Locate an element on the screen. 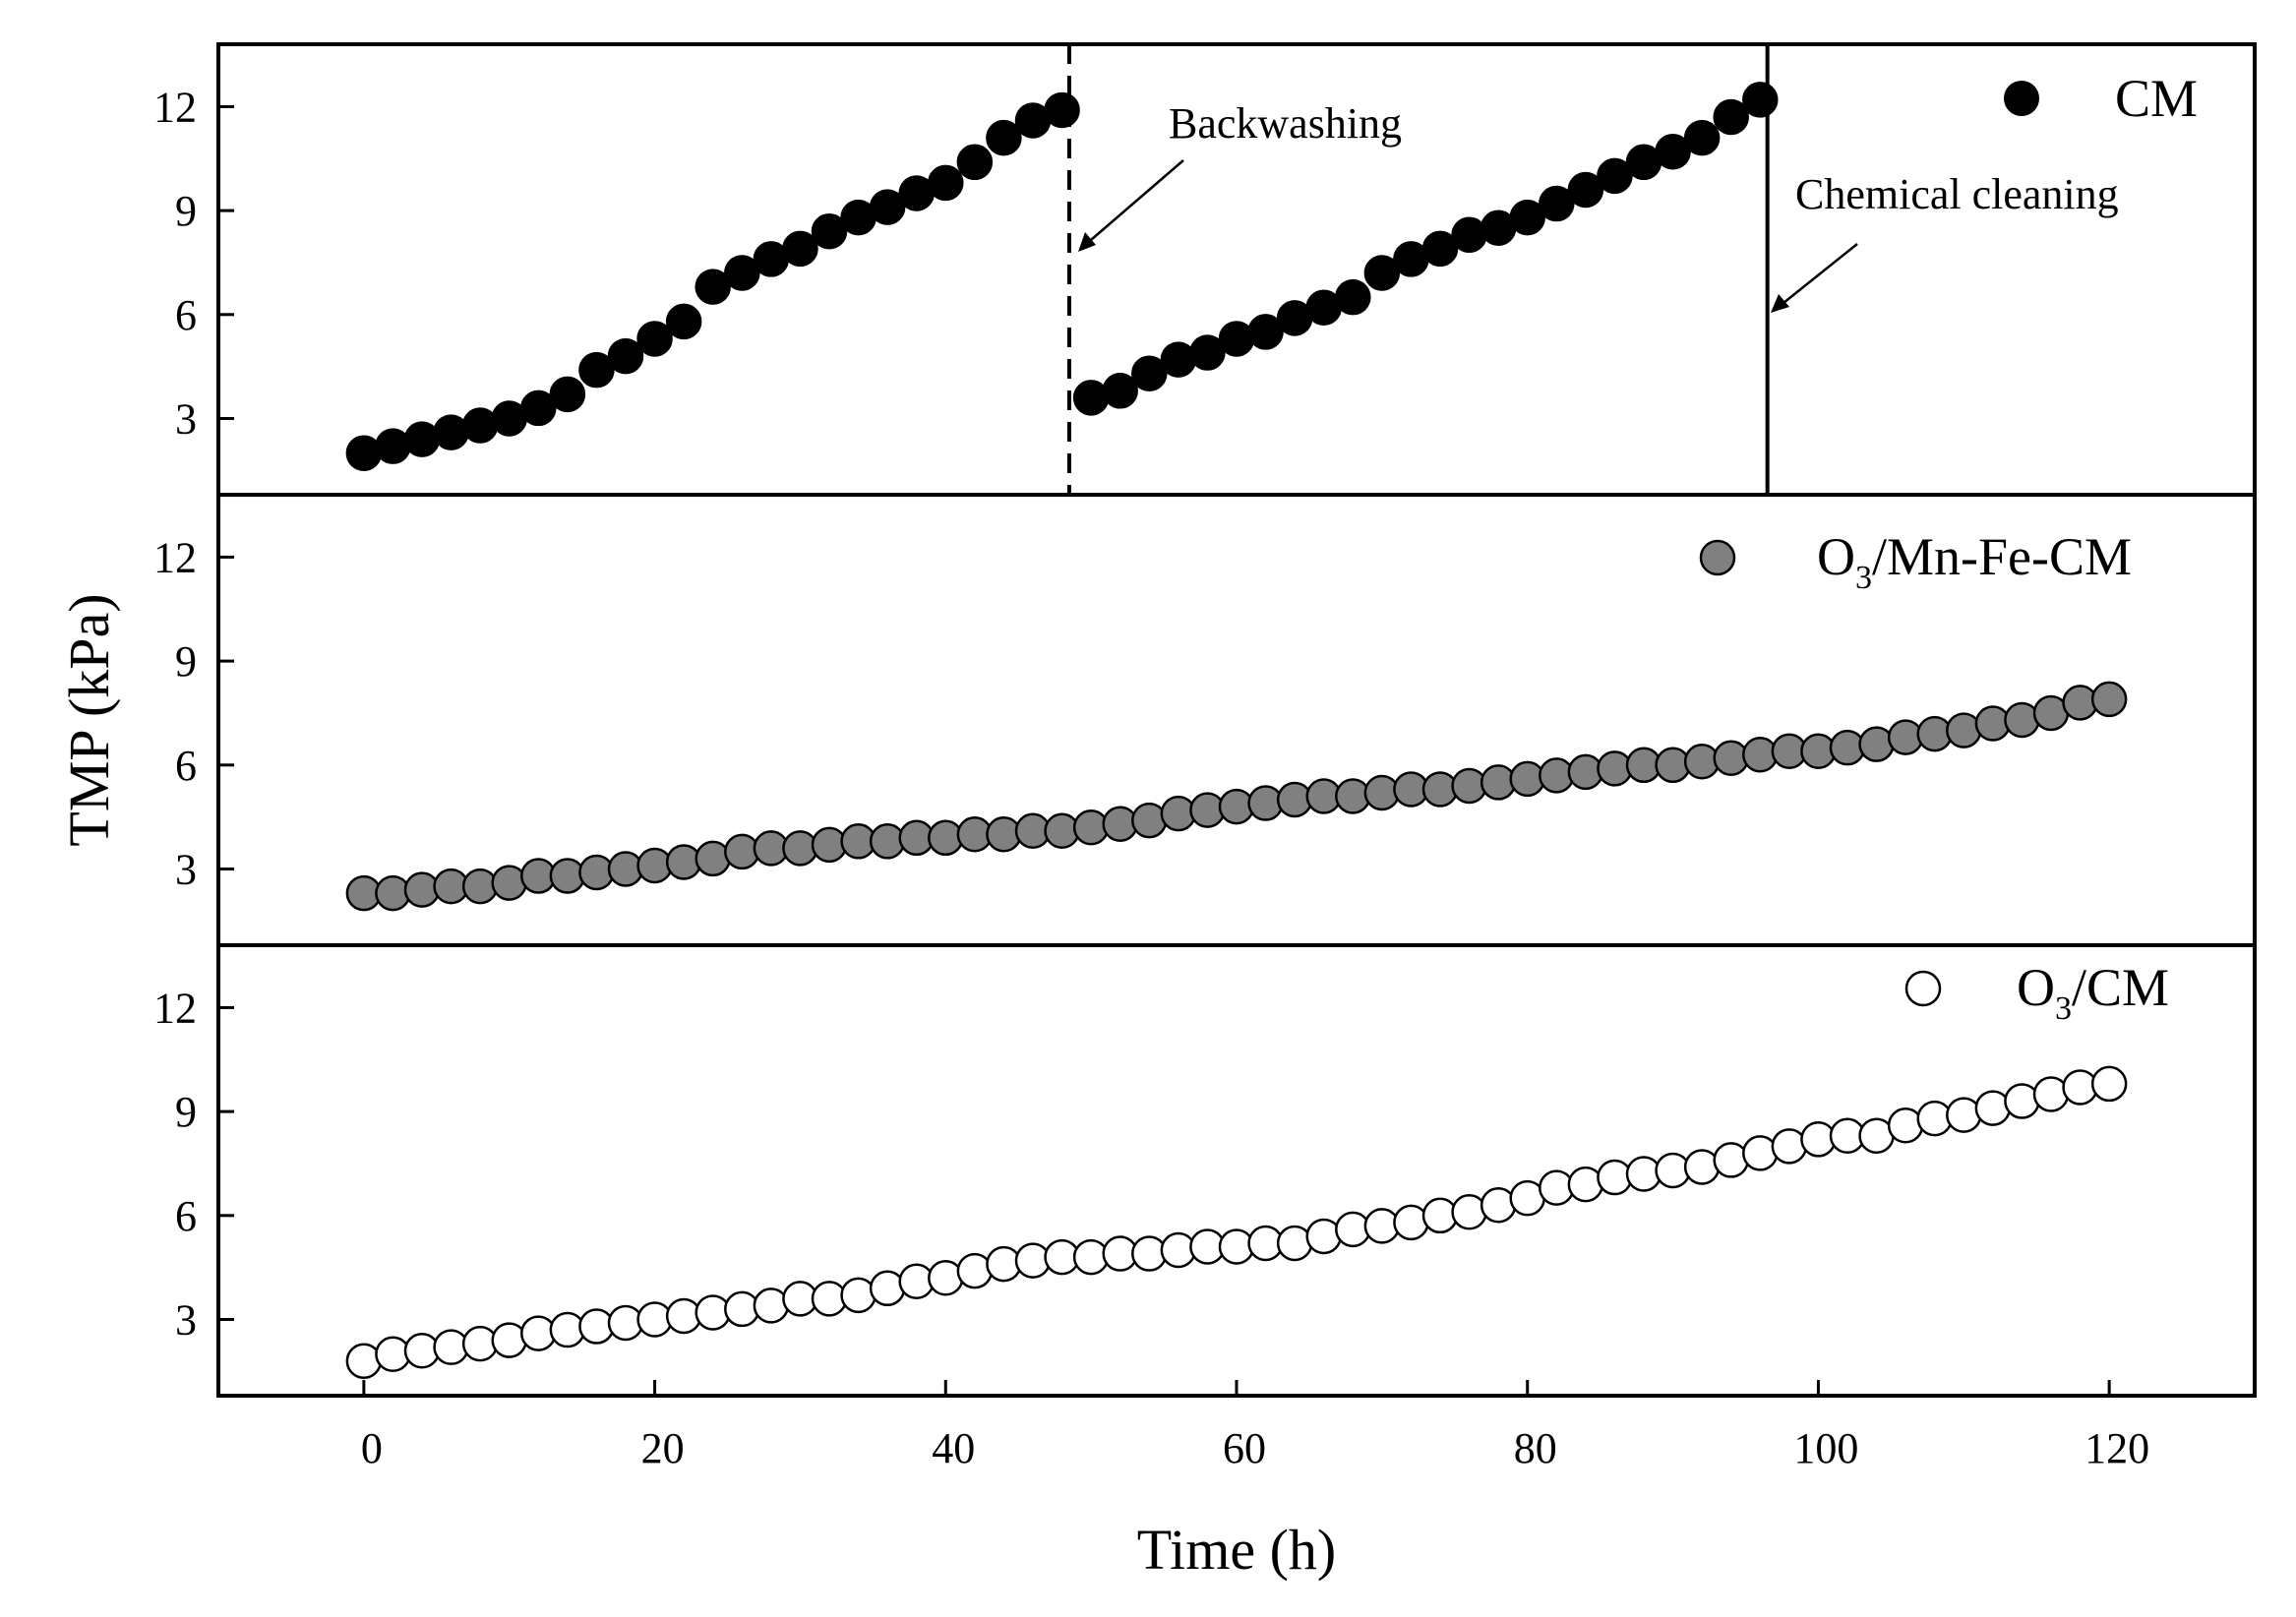  legend-mnfe-subscript: 3 is located at coordinates (1863, 578).